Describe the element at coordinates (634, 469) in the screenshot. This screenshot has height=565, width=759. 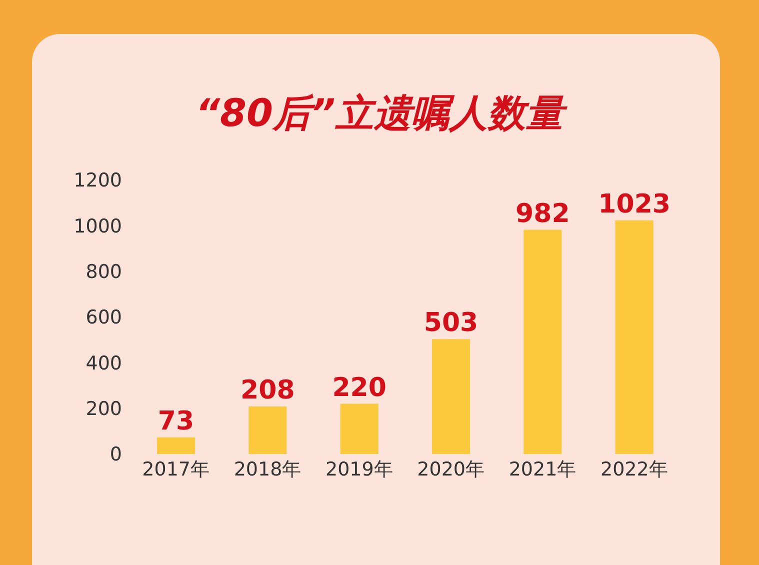
I see `x-tick-label: 2022年` at that location.